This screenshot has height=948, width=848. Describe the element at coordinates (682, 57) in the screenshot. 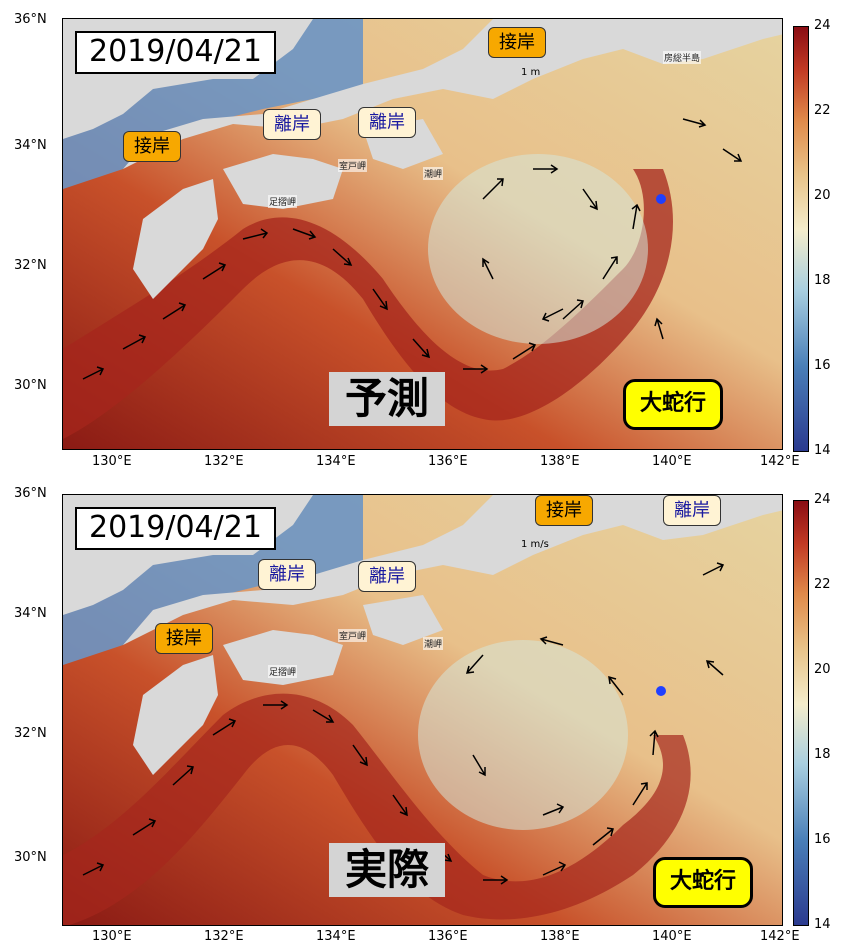

I see `place-boso: 房総半島` at that location.